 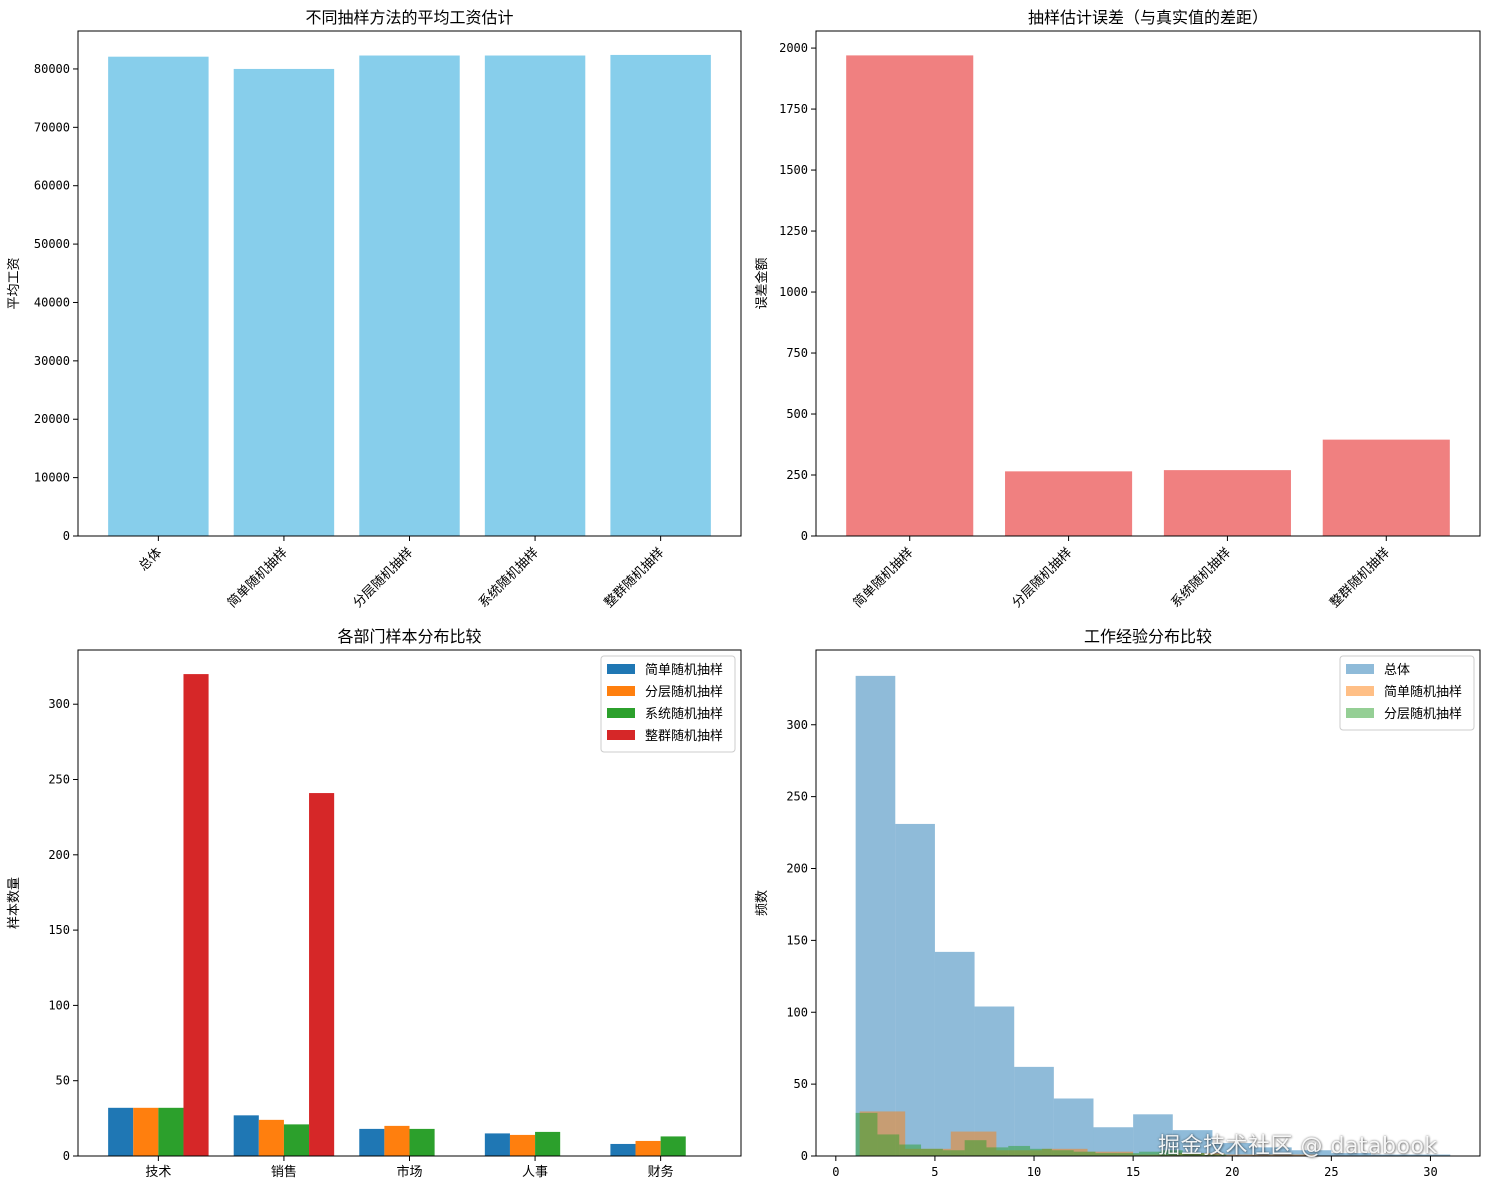 I want to click on chart1-ylabel: 误差金额, so click(x=762, y=283).